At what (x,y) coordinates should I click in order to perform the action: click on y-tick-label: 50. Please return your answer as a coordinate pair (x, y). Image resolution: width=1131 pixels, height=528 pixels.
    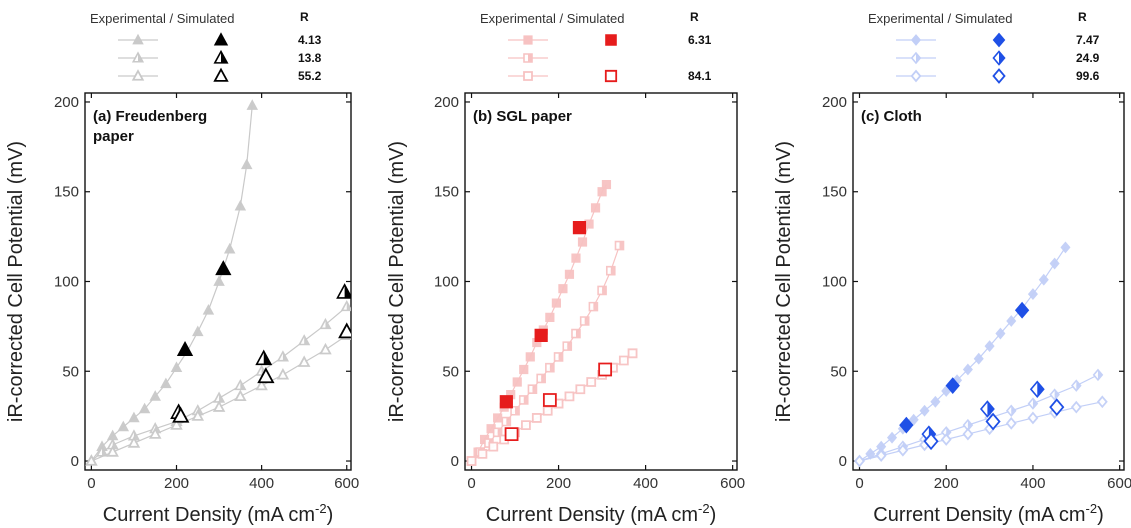
    Looking at the image, I should click on (450, 371).